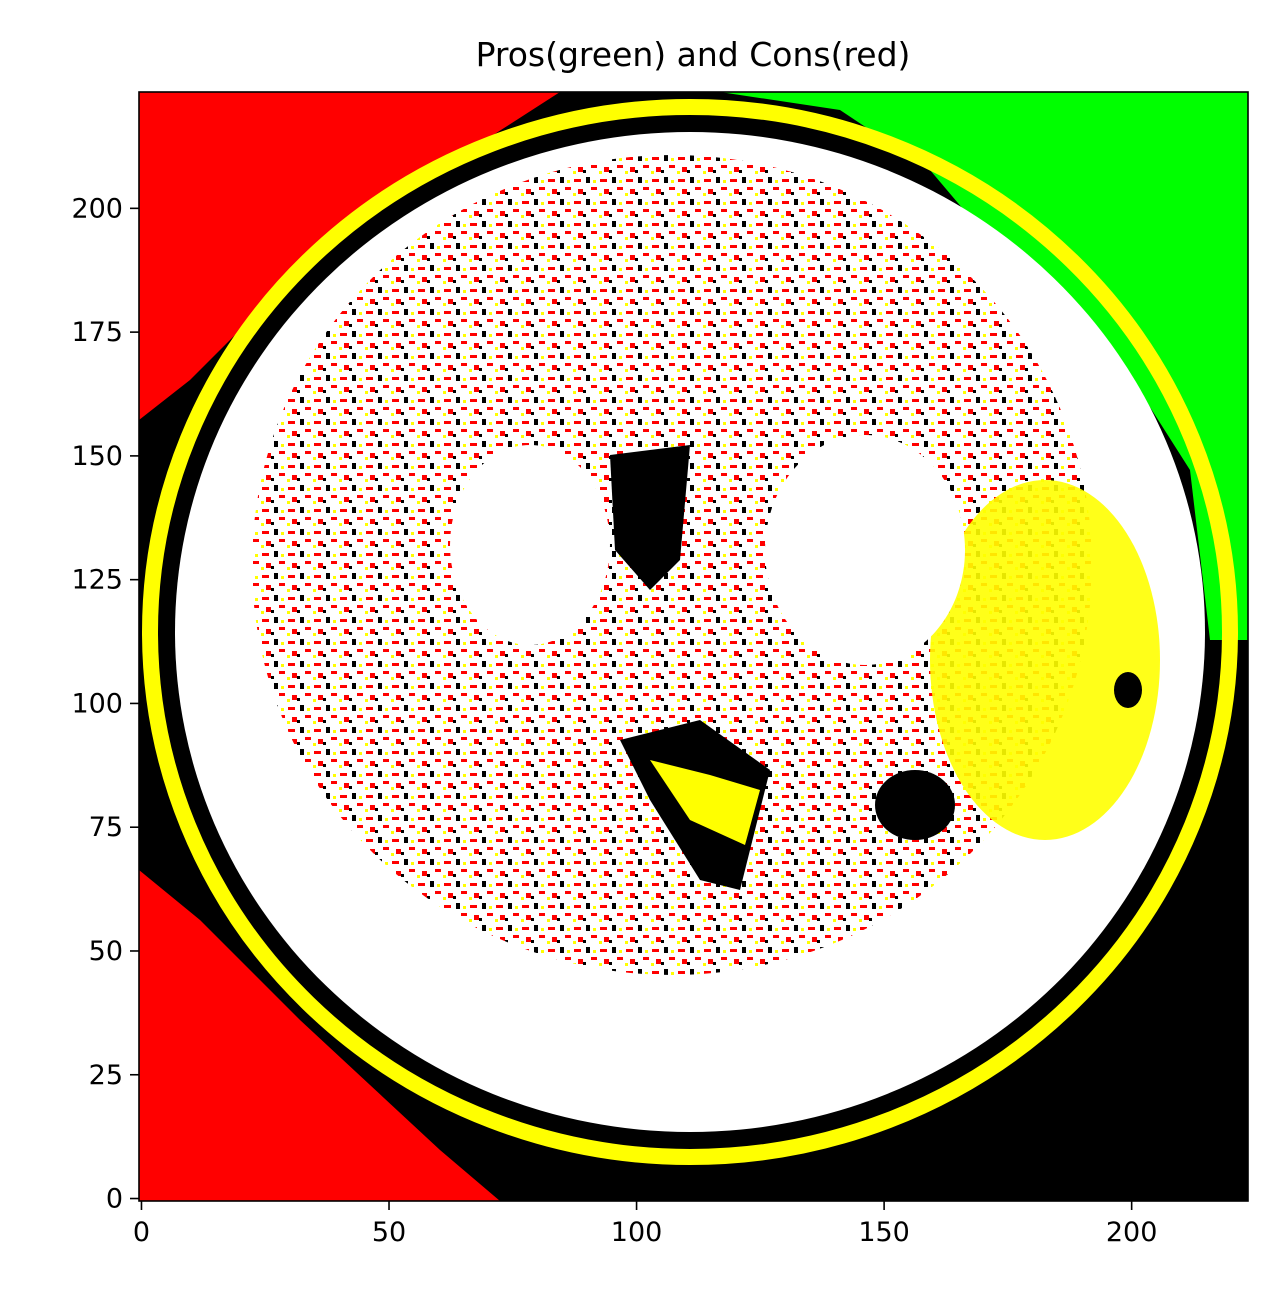  Describe the element at coordinates (97, 332) in the screenshot. I see `y-tick-label: 175` at that location.